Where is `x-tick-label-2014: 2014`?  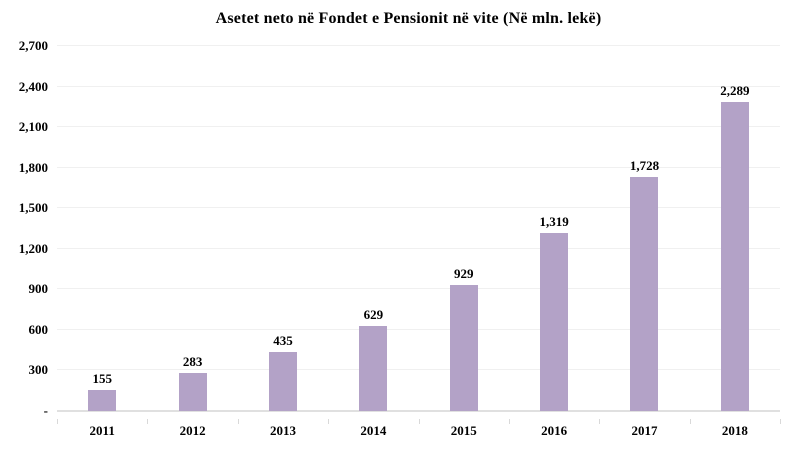
x-tick-label-2014: 2014 is located at coordinates (373, 430).